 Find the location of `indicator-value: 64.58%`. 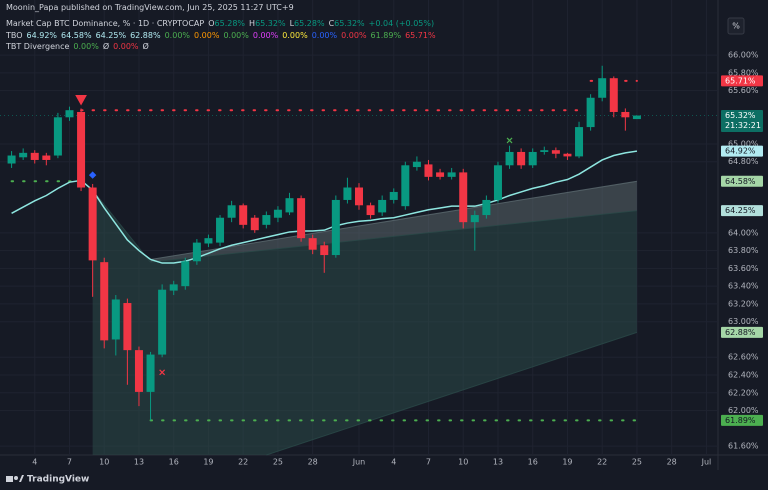

indicator-value: 64.58% is located at coordinates (76, 35).